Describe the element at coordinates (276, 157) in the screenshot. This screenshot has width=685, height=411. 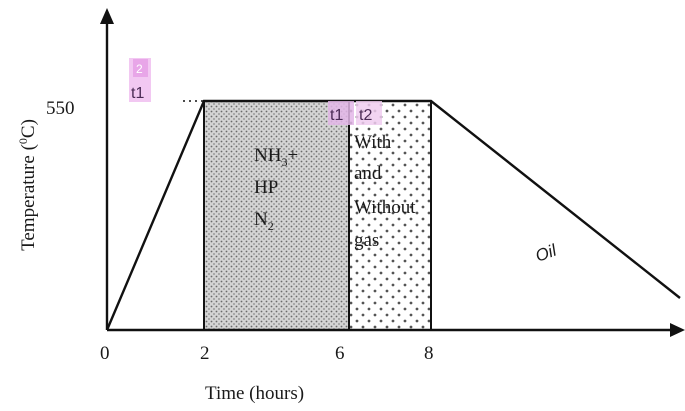
I see `nitriding-label-line1: NH3+` at that location.